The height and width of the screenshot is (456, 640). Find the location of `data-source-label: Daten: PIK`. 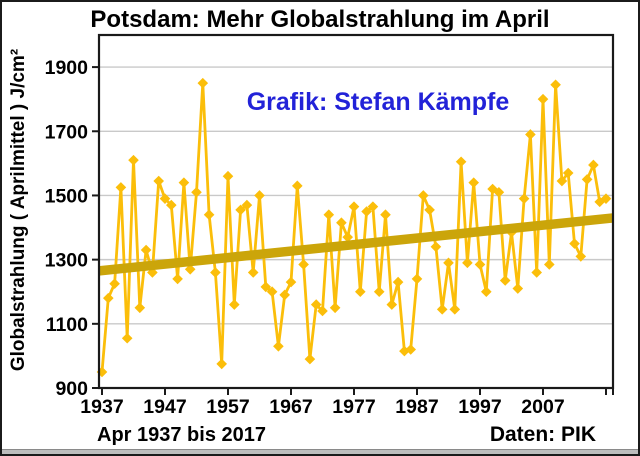

data-source-label: Daten: PIK is located at coordinates (542, 434).